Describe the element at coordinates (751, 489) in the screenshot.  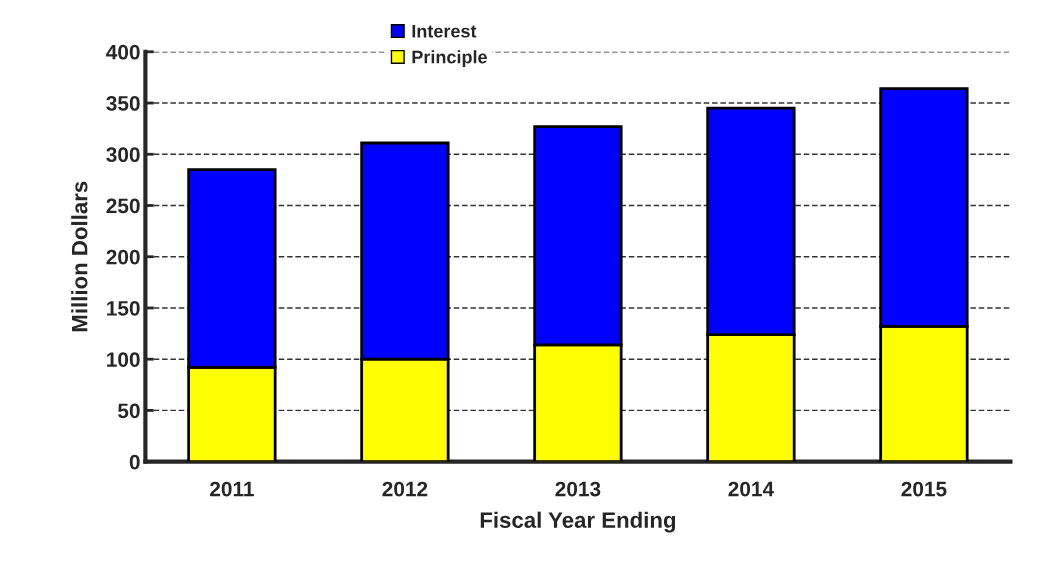
I see `x-tick-label: 2014` at that location.